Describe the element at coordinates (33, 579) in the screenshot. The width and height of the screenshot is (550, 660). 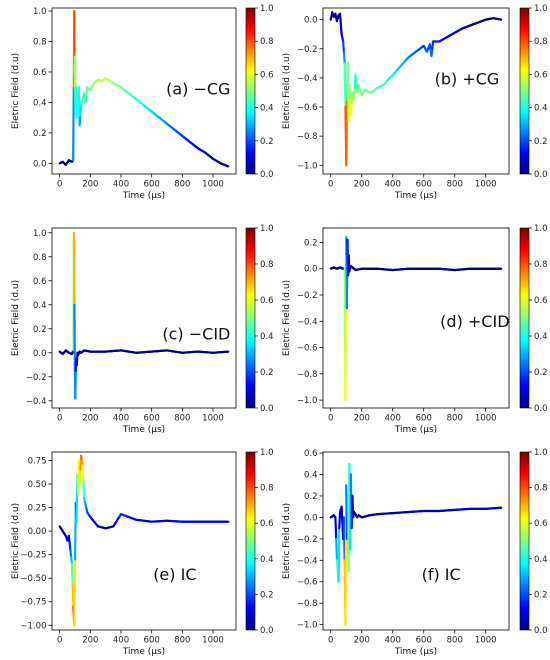
I see `y-tick-label: −0.50` at that location.